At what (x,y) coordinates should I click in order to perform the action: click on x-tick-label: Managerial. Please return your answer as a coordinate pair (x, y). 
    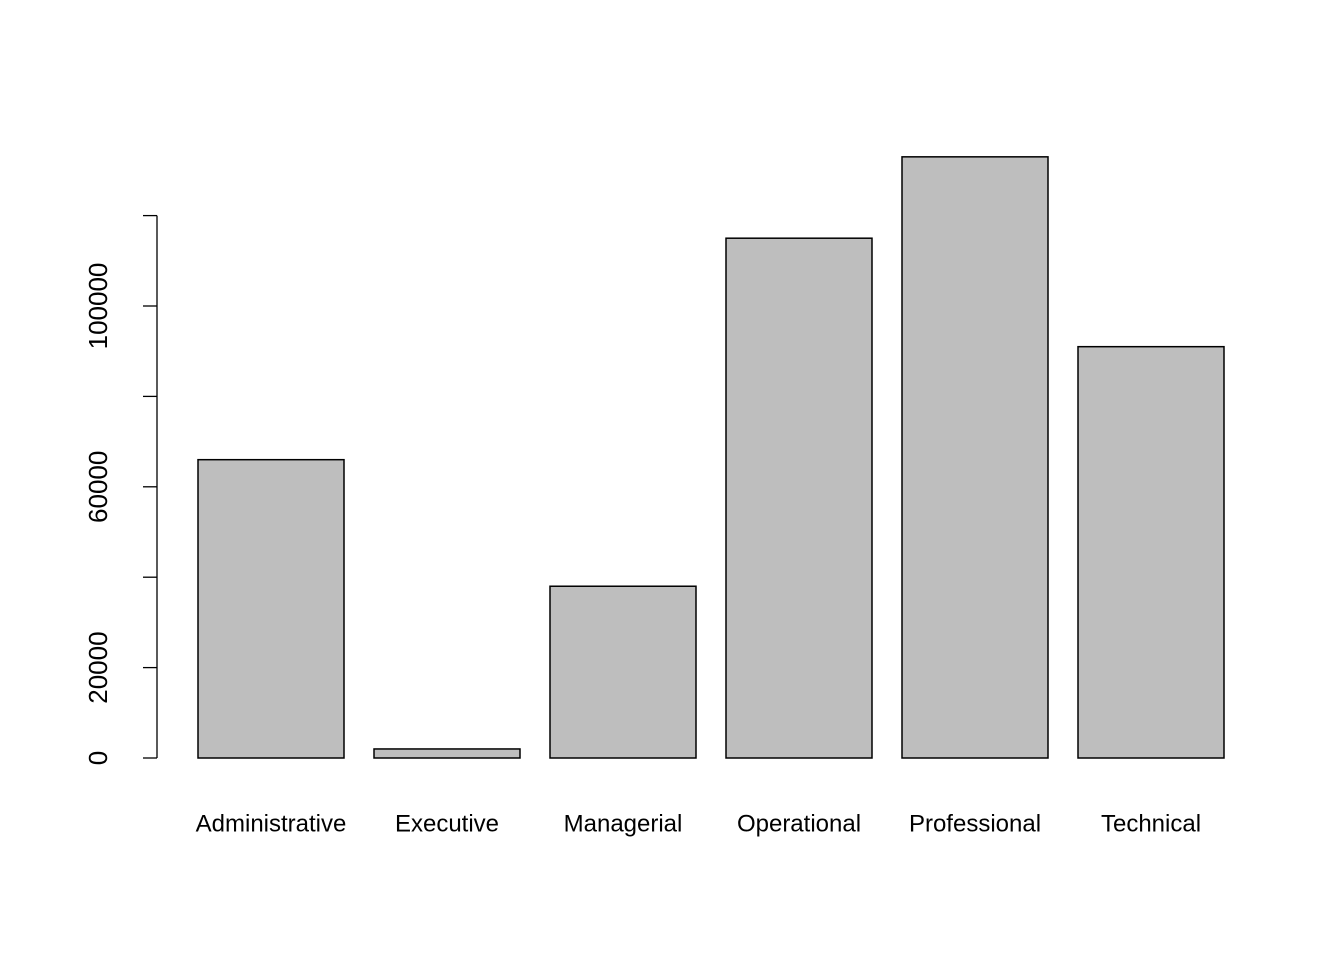
    Looking at the image, I should click on (623, 823).